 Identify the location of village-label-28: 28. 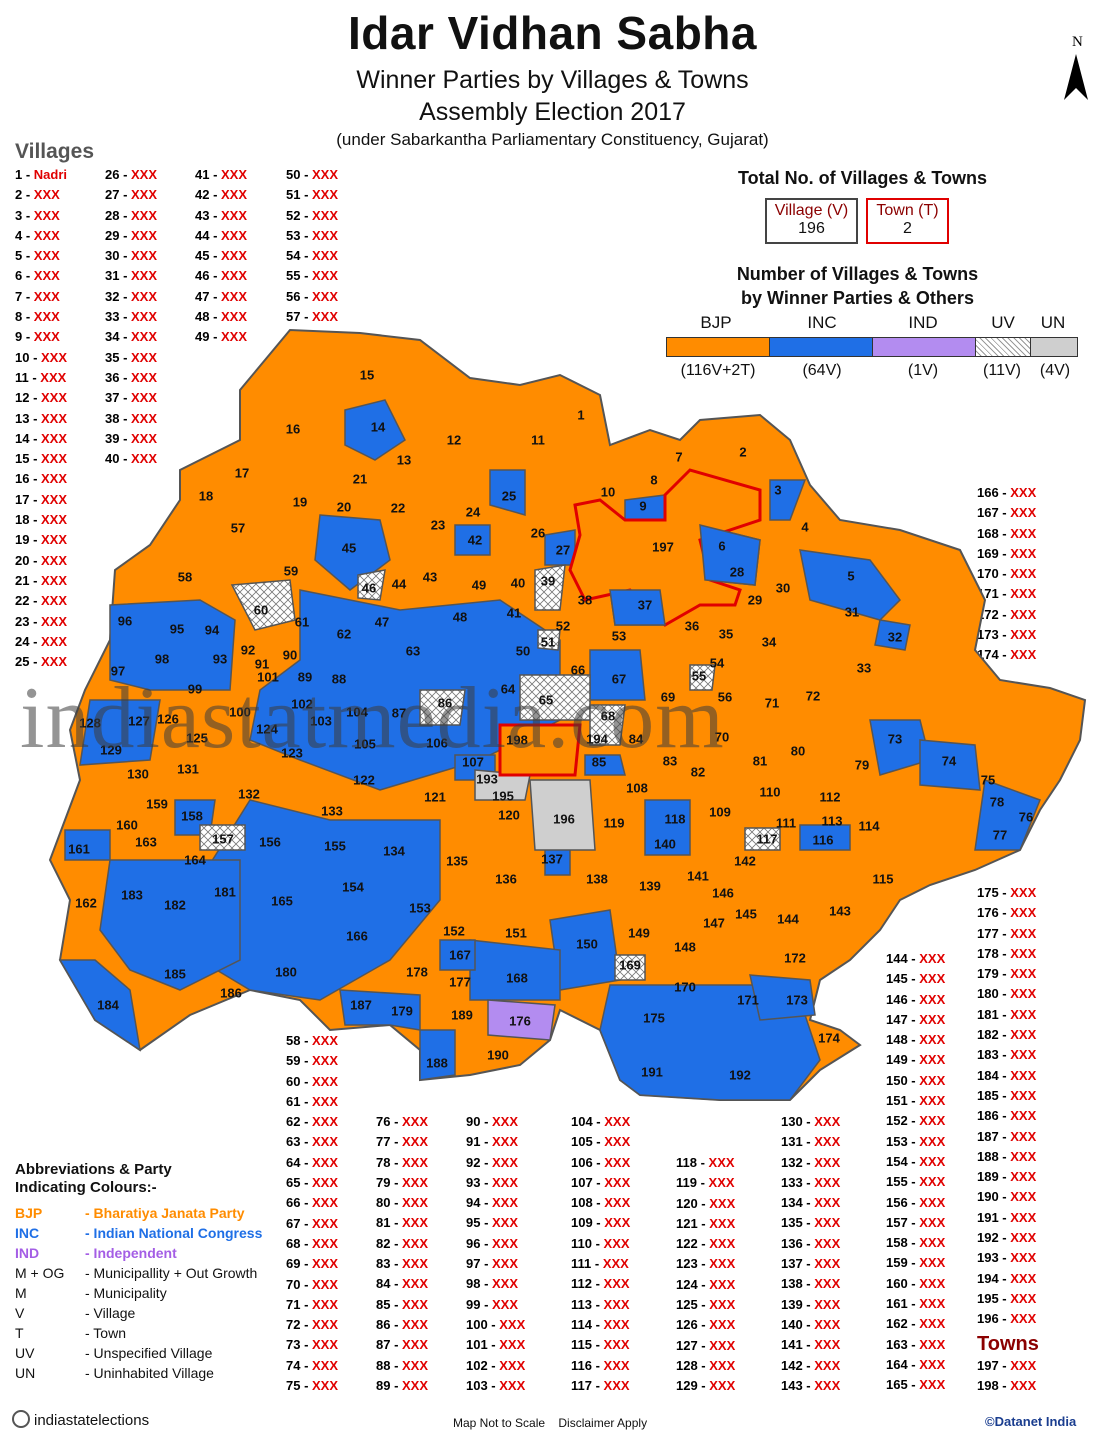
(737, 571).